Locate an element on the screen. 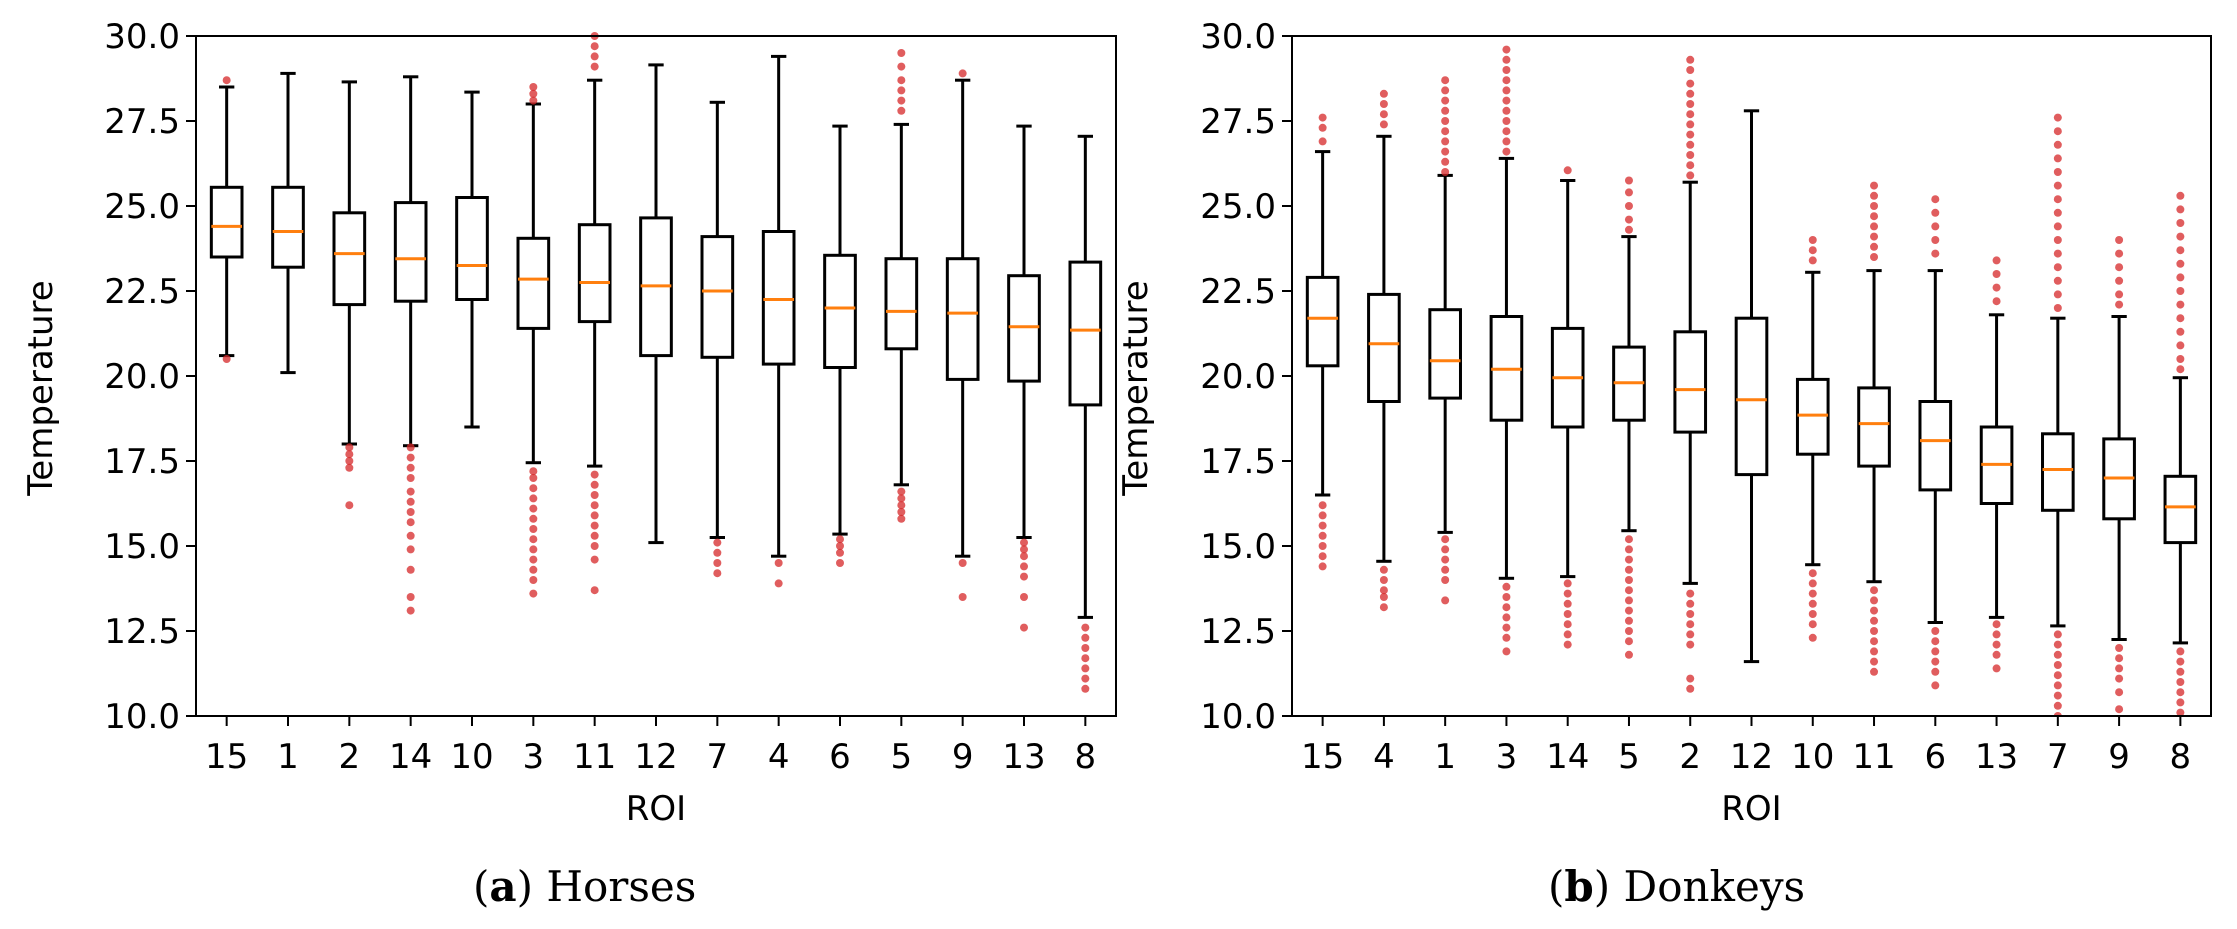 This screenshot has width=2237, height=929. y-tick-label: 22.5 is located at coordinates (1238, 292).